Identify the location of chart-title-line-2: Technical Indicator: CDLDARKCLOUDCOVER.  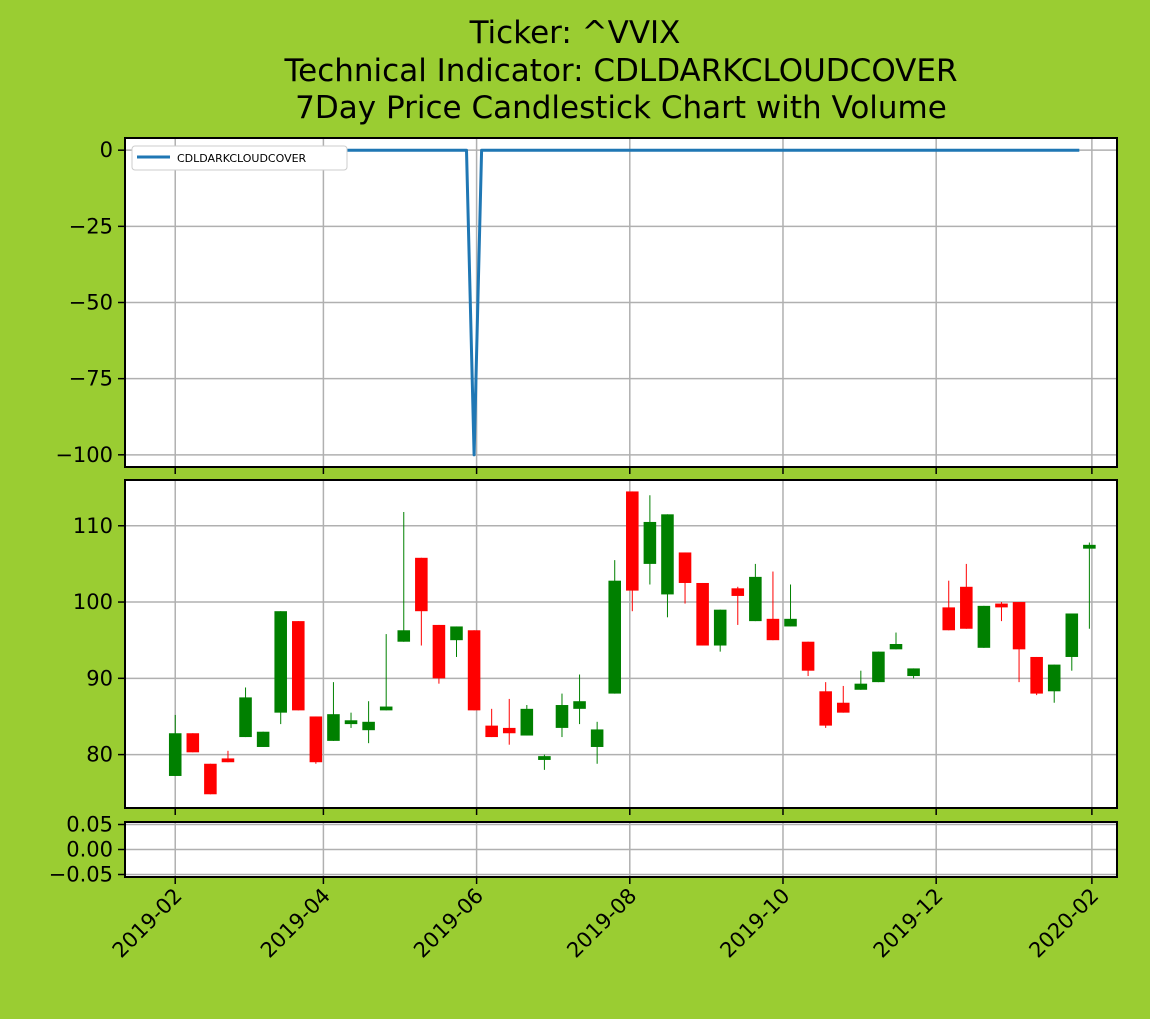
(621, 71).